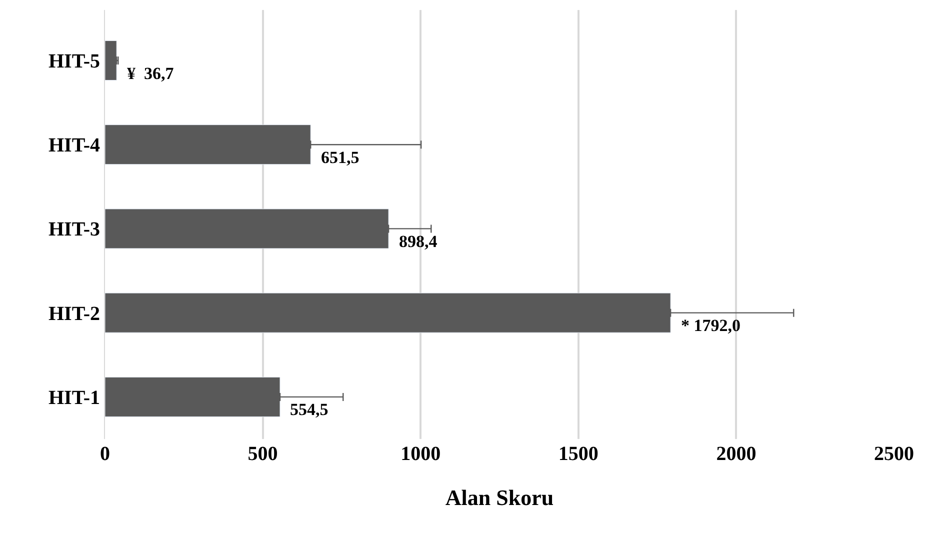  Describe the element at coordinates (894, 454) in the screenshot. I see `x-tick-label: 2500` at that location.